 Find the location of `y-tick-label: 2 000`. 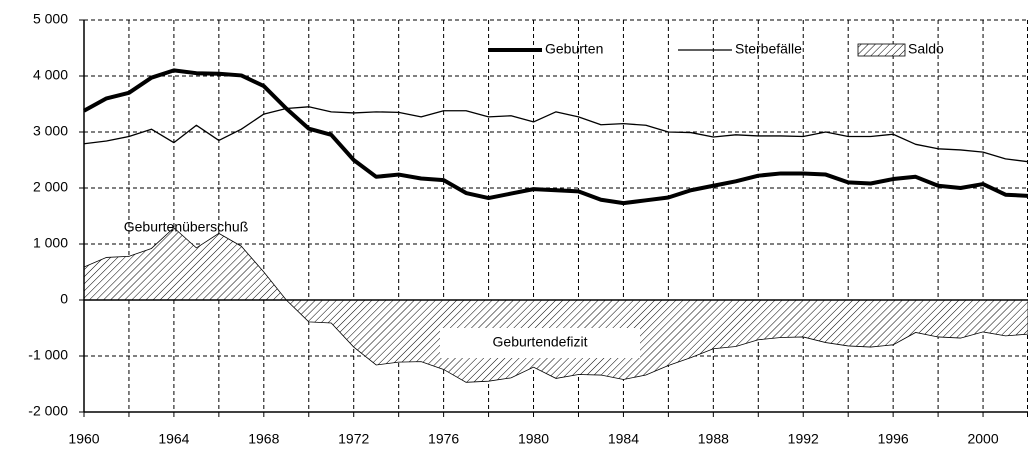

y-tick-label: 2 000 is located at coordinates (50, 187).